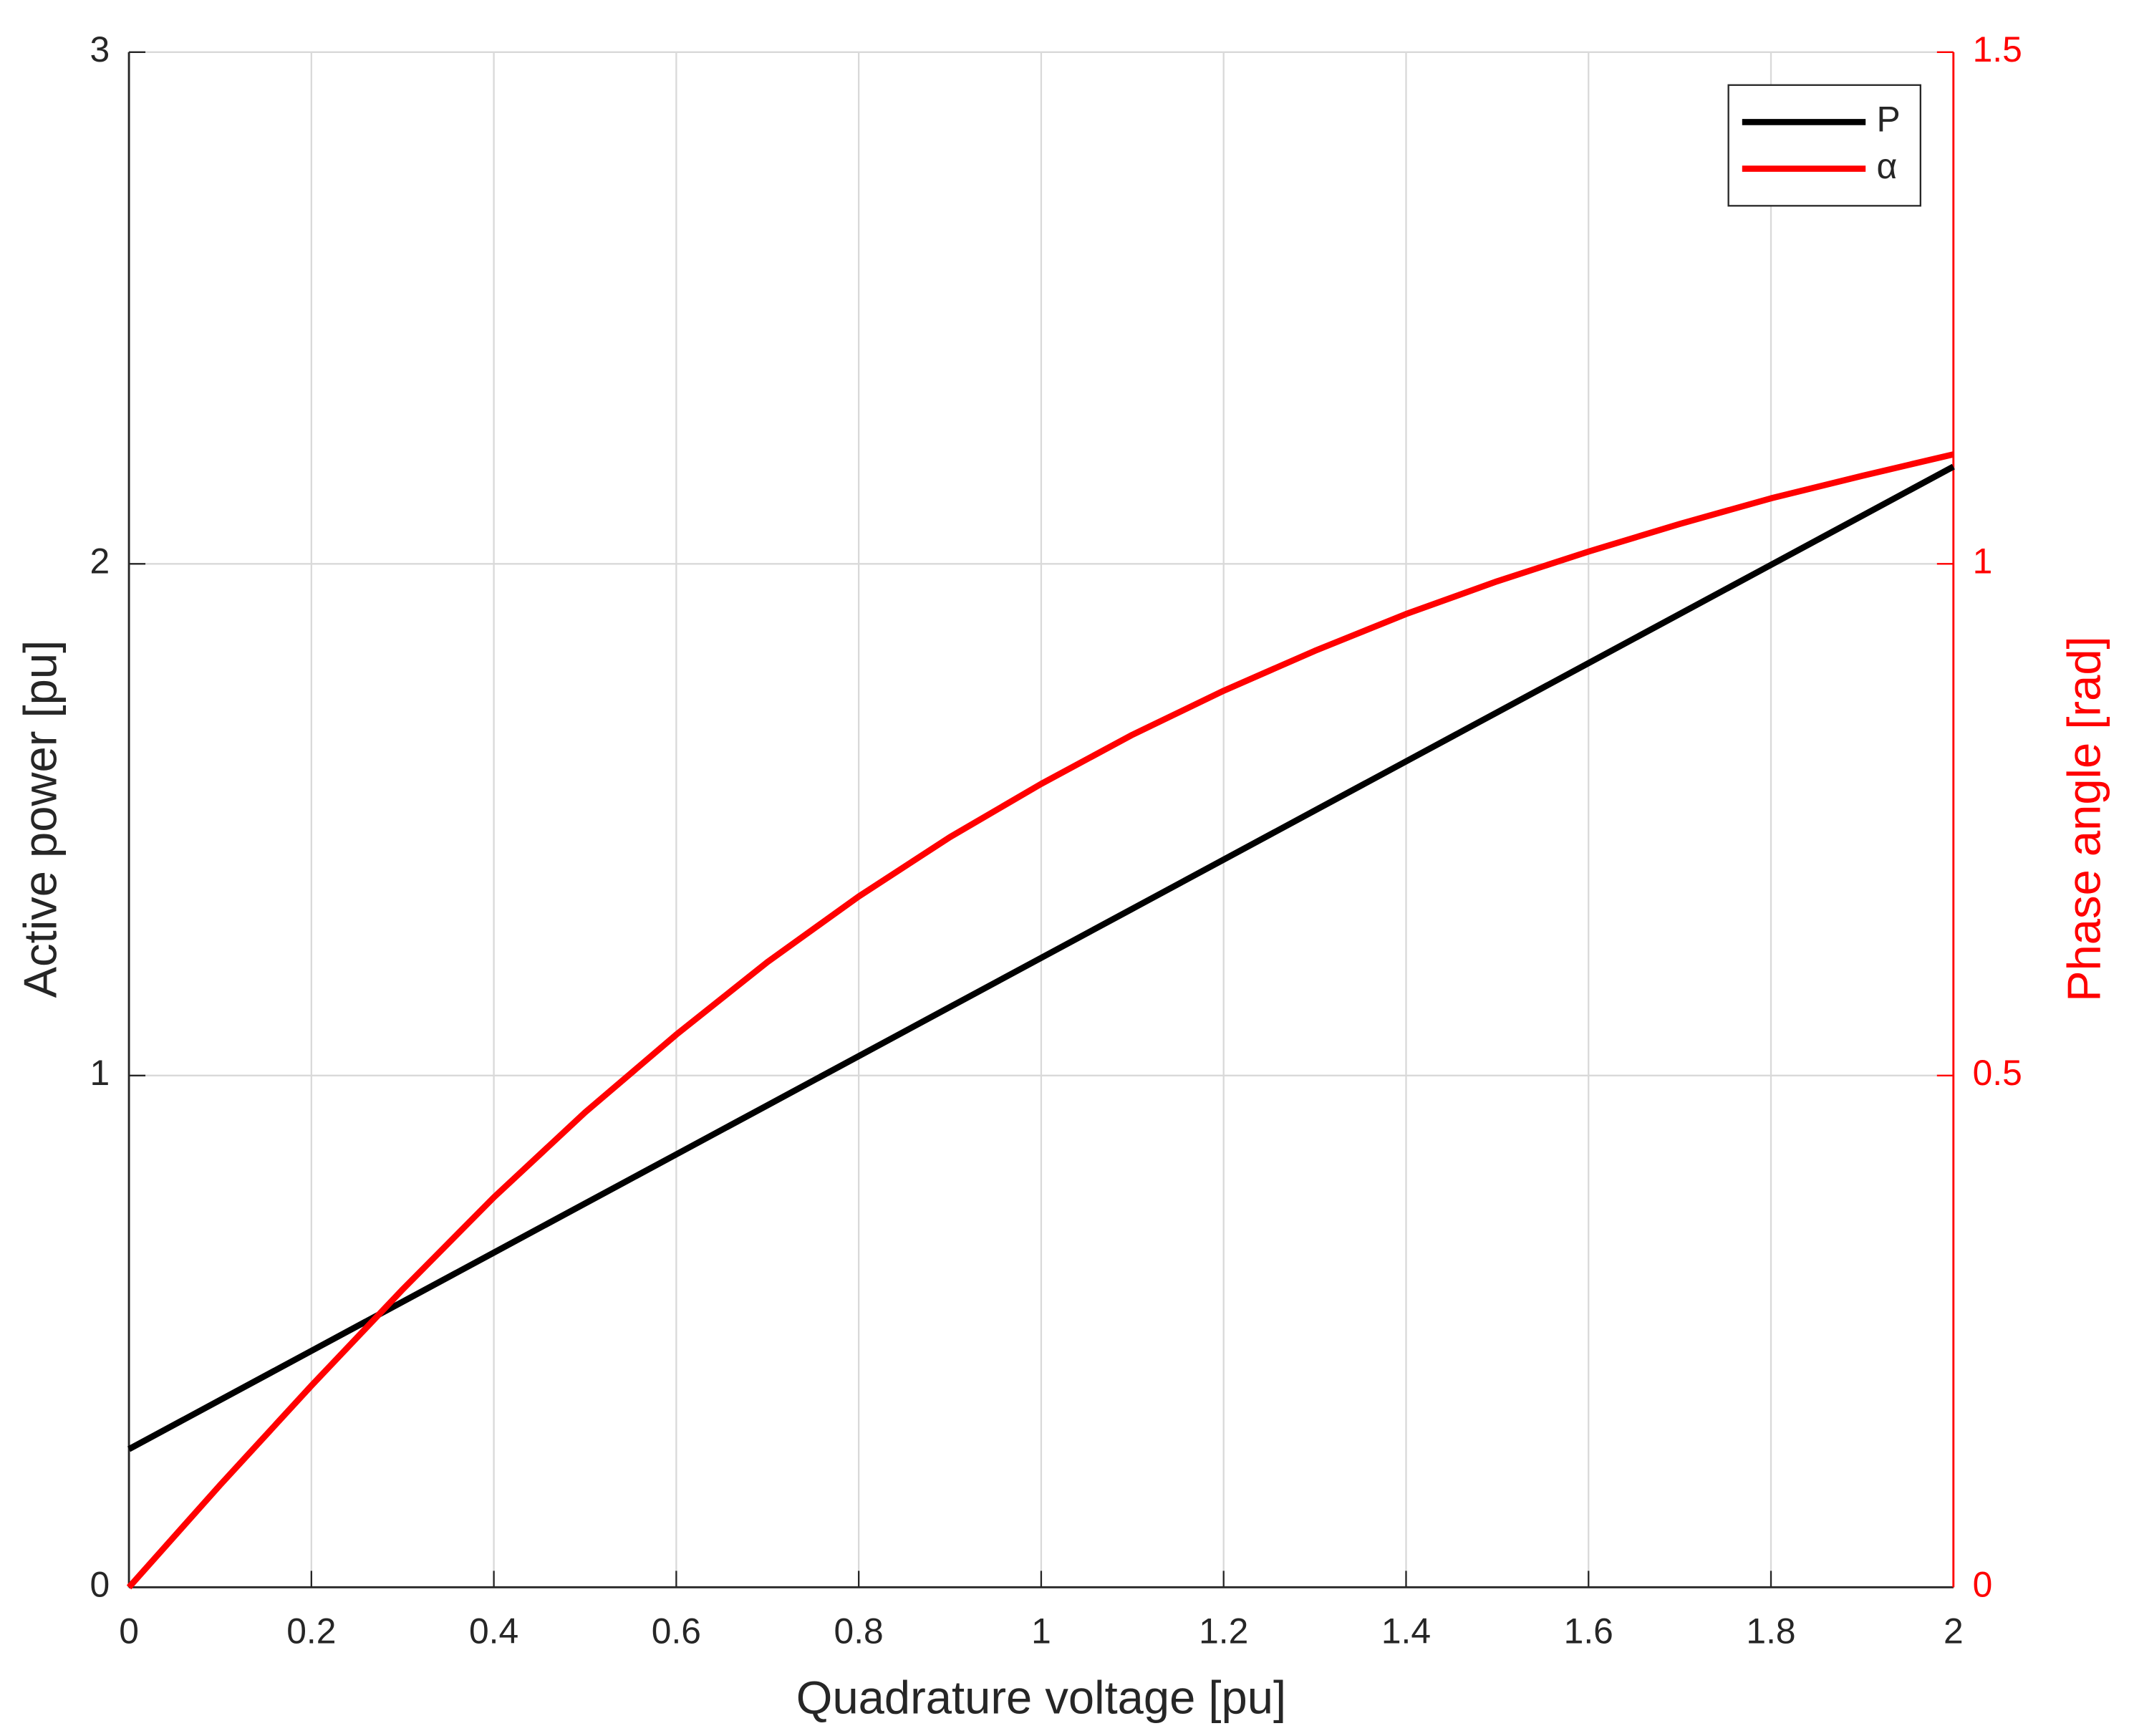 This screenshot has height=1736, width=2129. Describe the element at coordinates (1406, 1631) in the screenshot. I see `x-tick-label: 1.4` at that location.